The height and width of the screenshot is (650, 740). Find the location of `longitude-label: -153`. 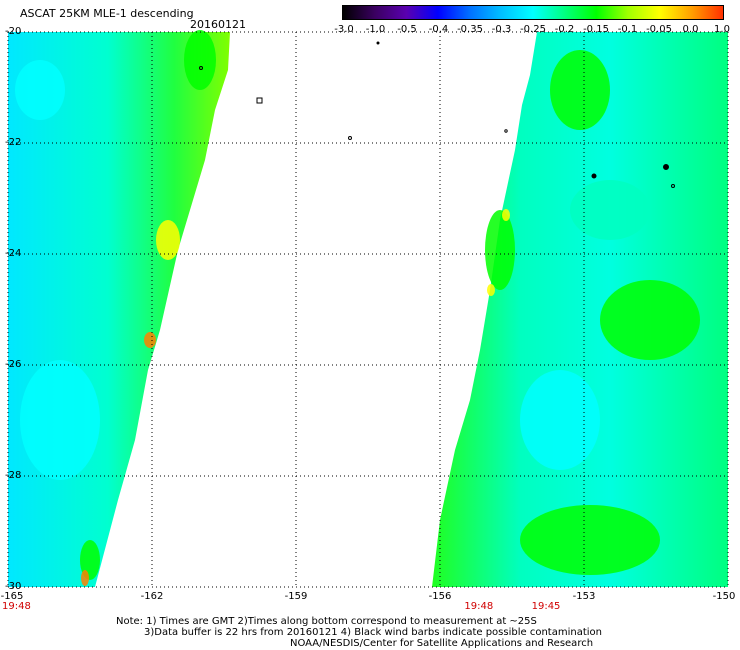

longitude-label: -153 is located at coordinates (584, 596).